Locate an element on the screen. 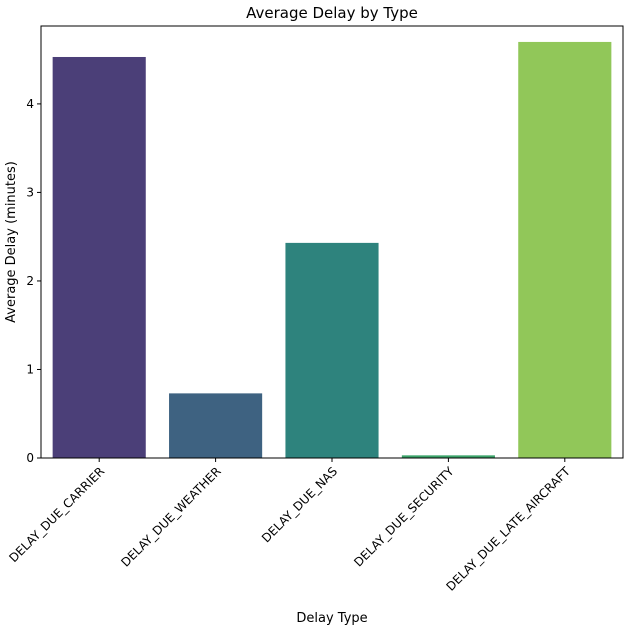 The width and height of the screenshot is (639, 631). bar-delay-due-late-aircraft is located at coordinates (565, 250).